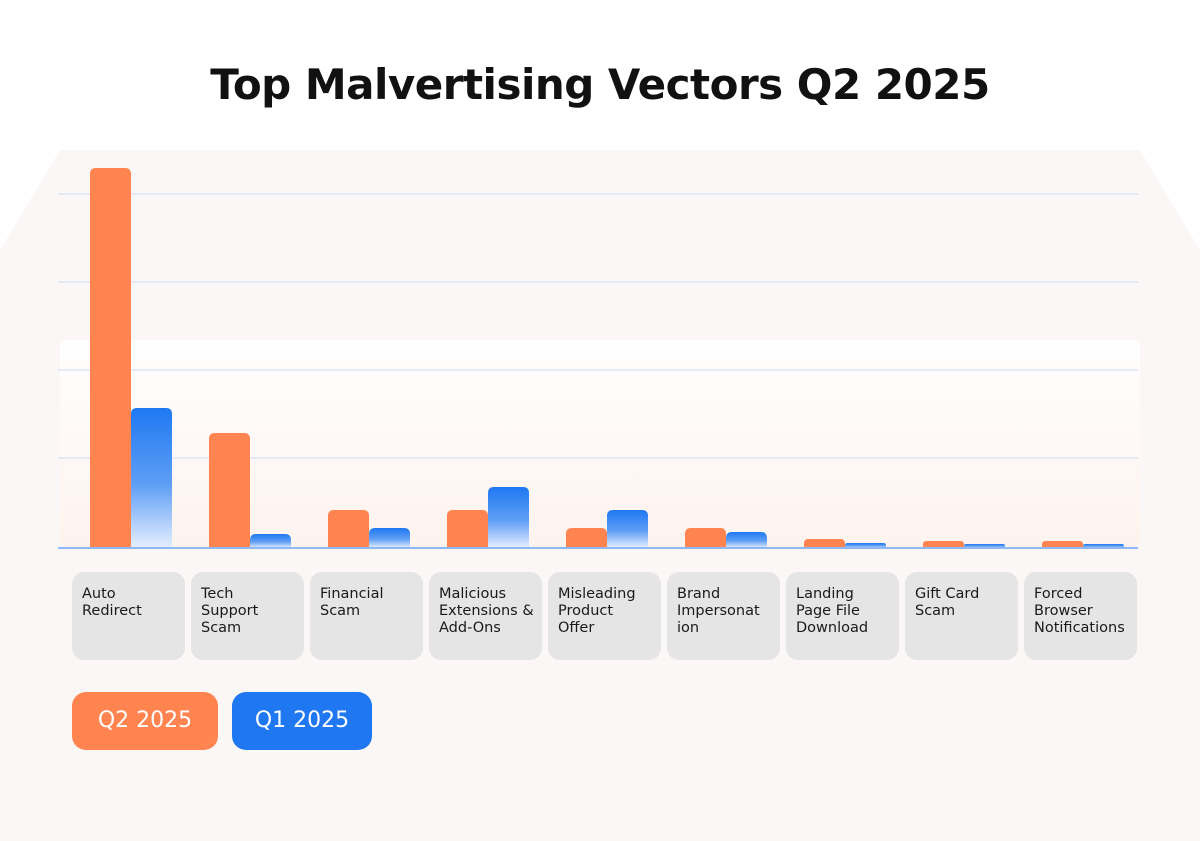 This screenshot has height=841, width=1200. I want to click on category-label-7: Landing Page File Download, so click(842, 616).